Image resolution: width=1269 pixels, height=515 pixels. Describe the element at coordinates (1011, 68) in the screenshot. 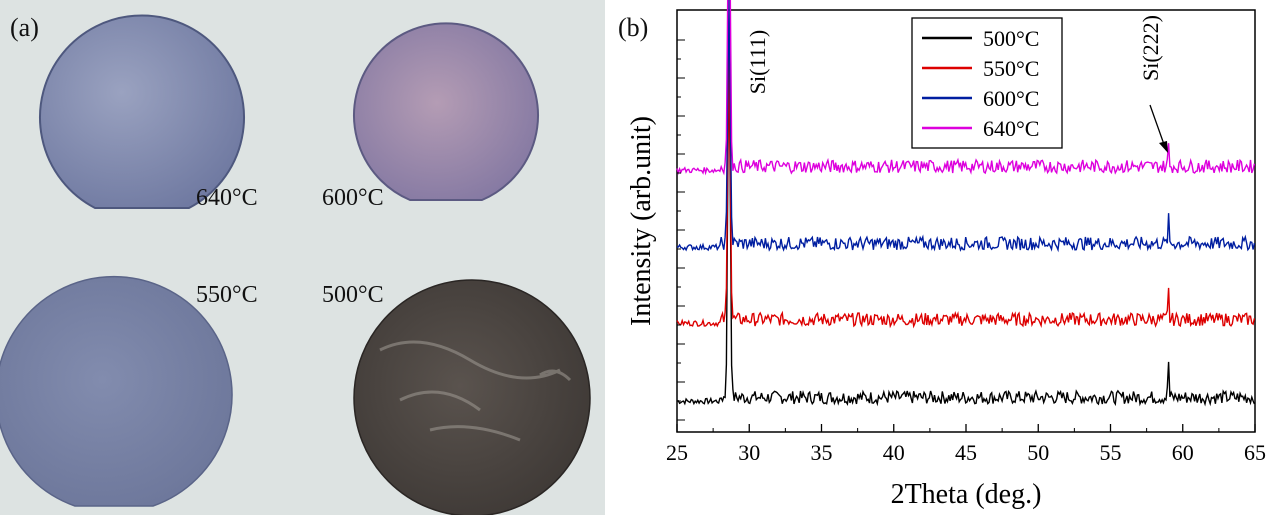

I see `legend-label: 550°C` at that location.